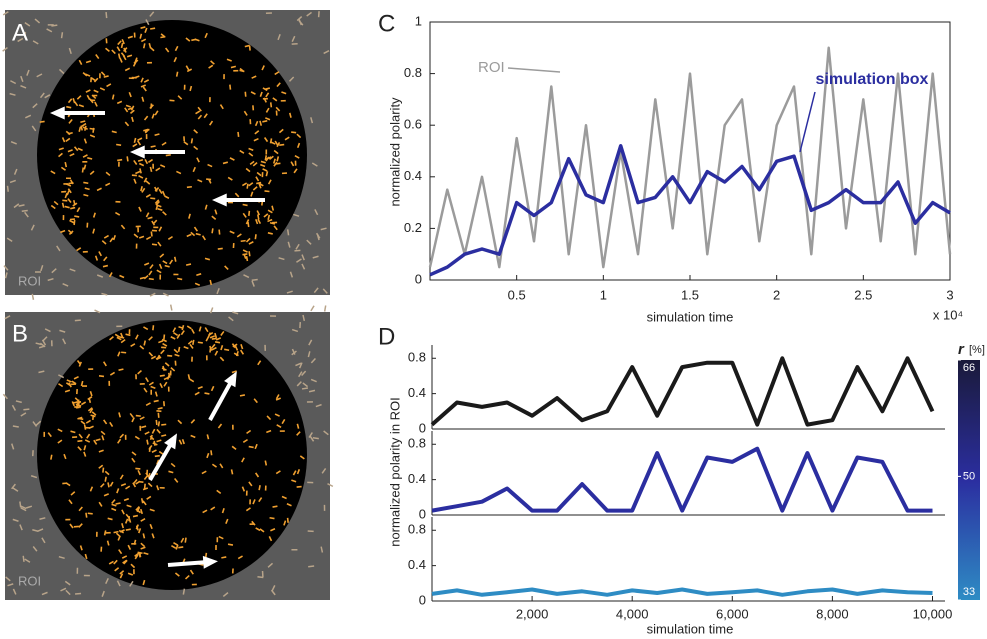 The width and height of the screenshot is (987, 639). I want to click on y-tick-label: 0.2, so click(413, 227).